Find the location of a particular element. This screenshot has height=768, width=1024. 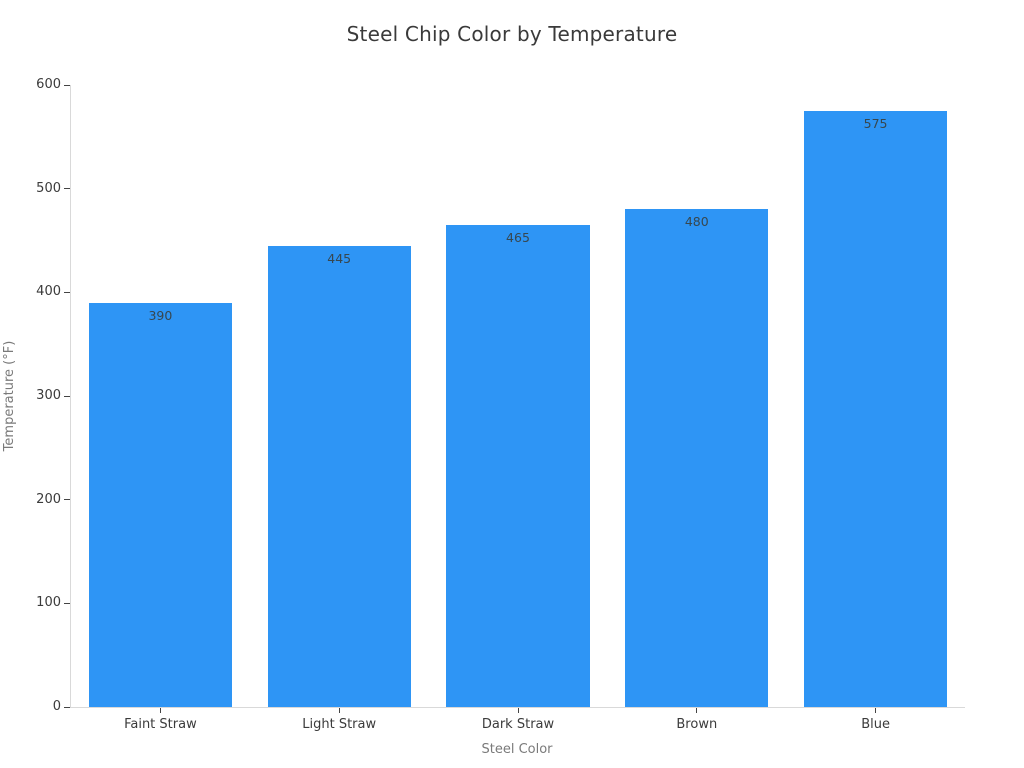

x-axis-title: Steel Color is located at coordinates (517, 749).